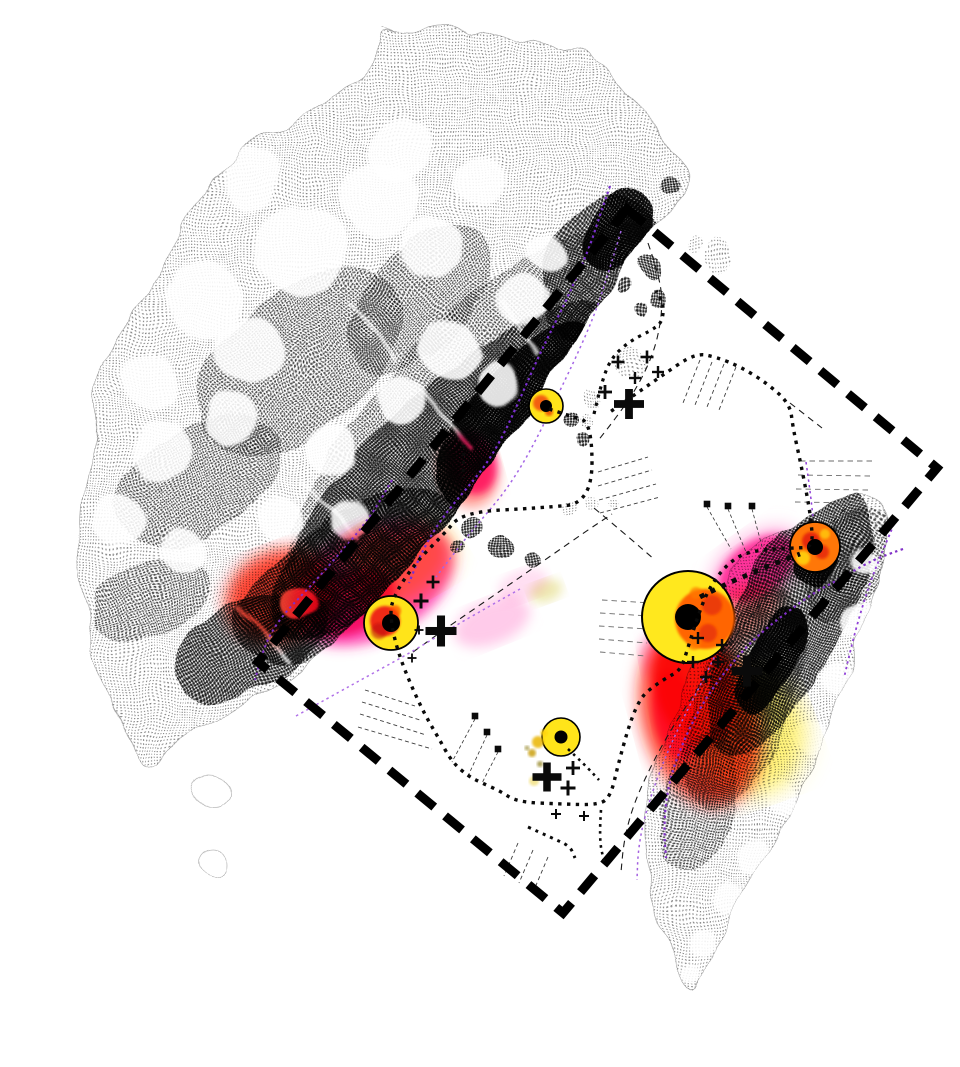  I want to click on purple-corridor-corridor-f, so click(869, 601).